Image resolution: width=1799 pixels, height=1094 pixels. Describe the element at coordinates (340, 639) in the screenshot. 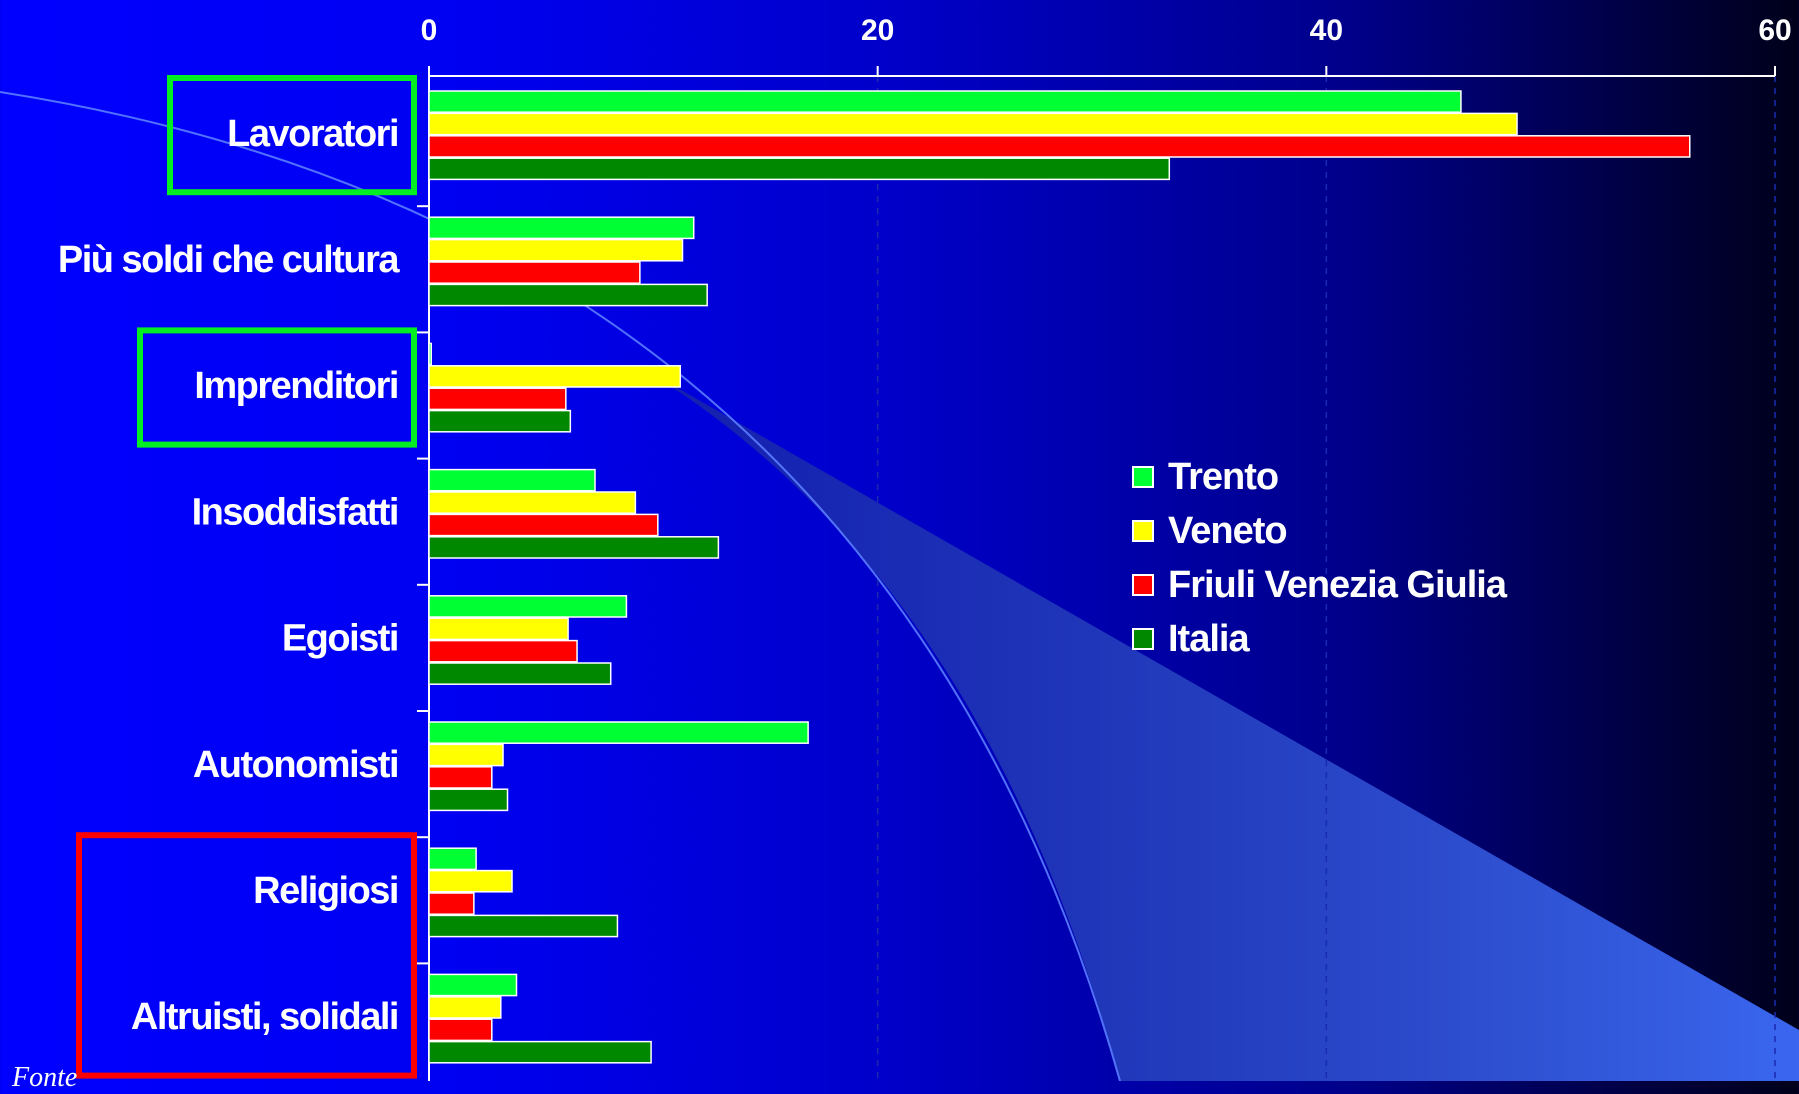

I see `category-label: Egoisti` at that location.